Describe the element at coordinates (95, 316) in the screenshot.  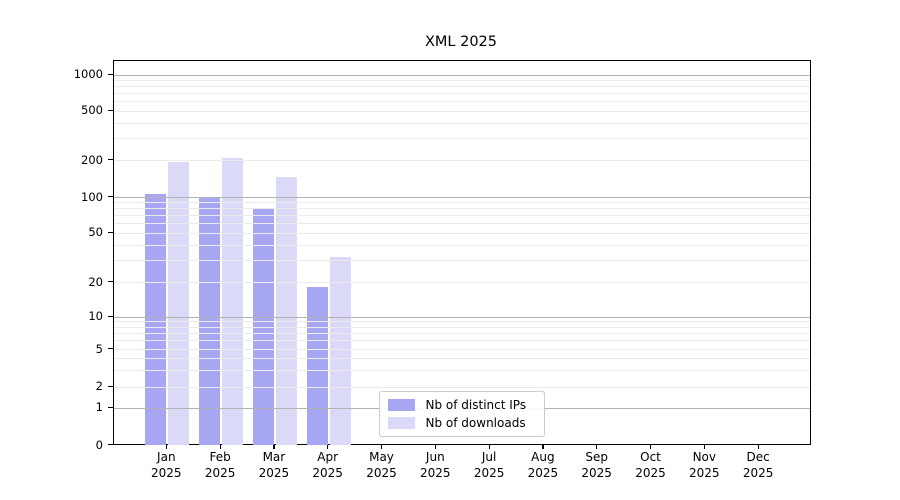
I see `y-tick-label: 10` at that location.